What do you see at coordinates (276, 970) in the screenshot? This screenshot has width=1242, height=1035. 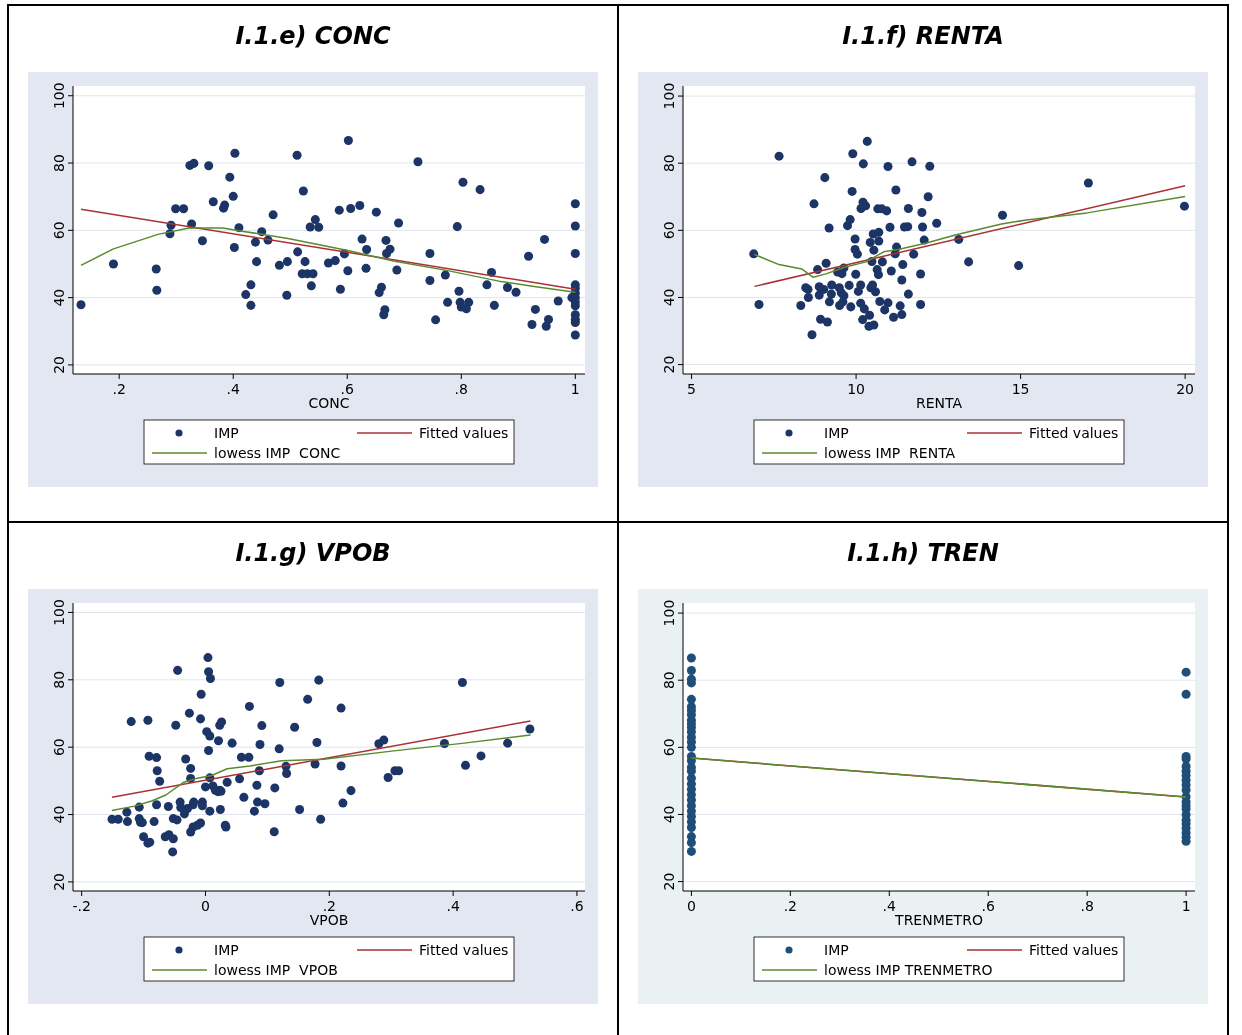 I see `legend-label: lowess IMP VPOB` at bounding box center [276, 970].